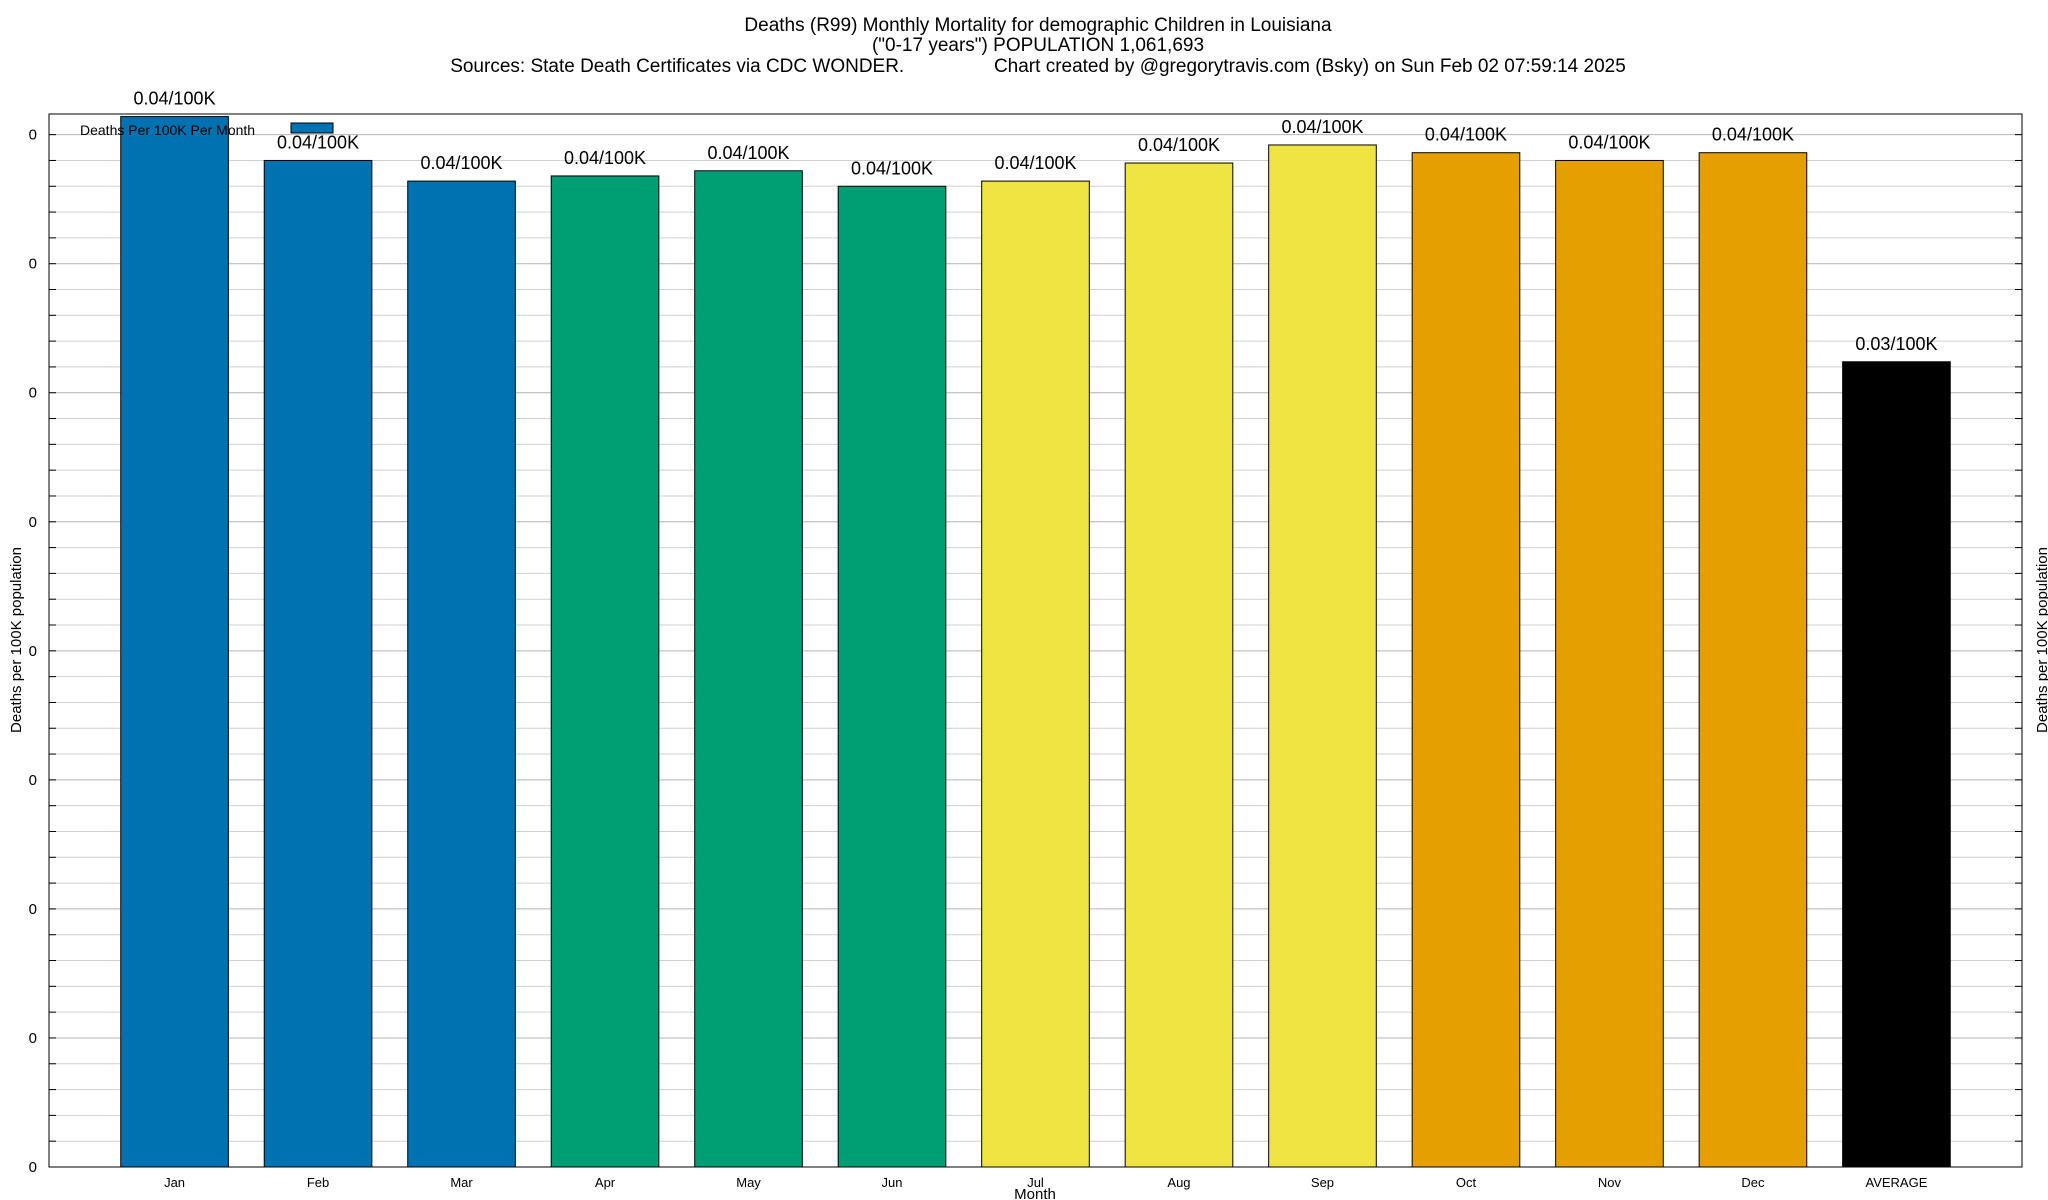  Describe the element at coordinates (1466, 1182) in the screenshot. I see `x-tick-label: Oct` at that location.